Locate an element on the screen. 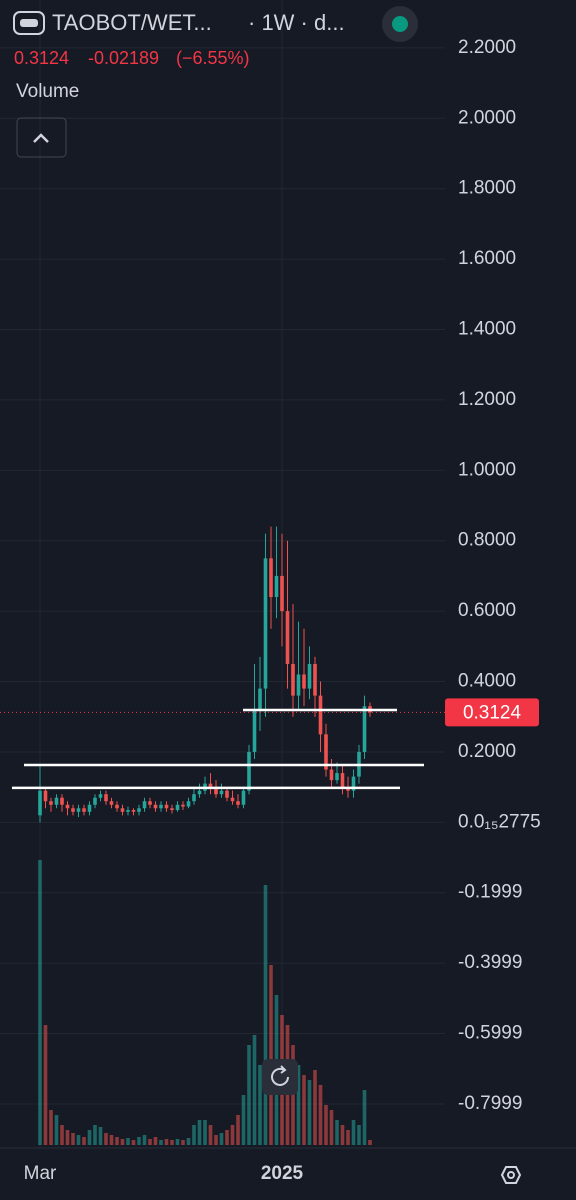 This screenshot has width=576, height=1200. change-pct: (−6.55%) is located at coordinates (213, 58).